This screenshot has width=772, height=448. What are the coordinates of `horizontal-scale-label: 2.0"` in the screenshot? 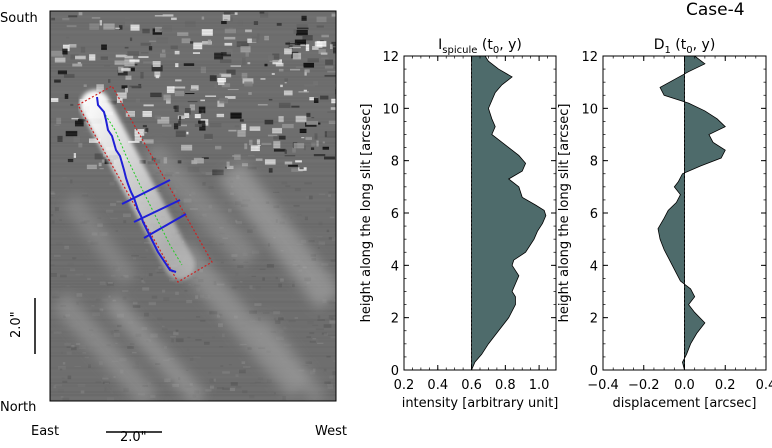 It's located at (133, 437).